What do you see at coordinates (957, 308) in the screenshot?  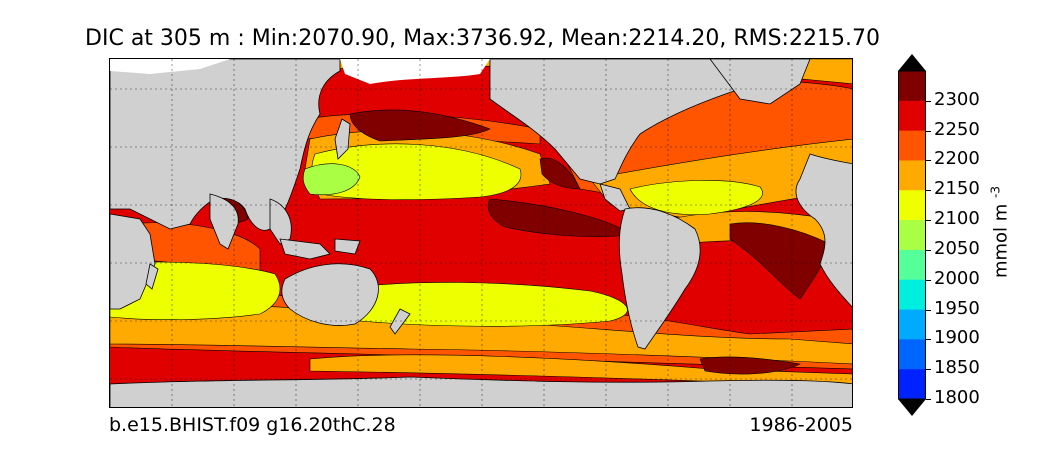 I see `colorbar-tick-label: 1950` at bounding box center [957, 308].